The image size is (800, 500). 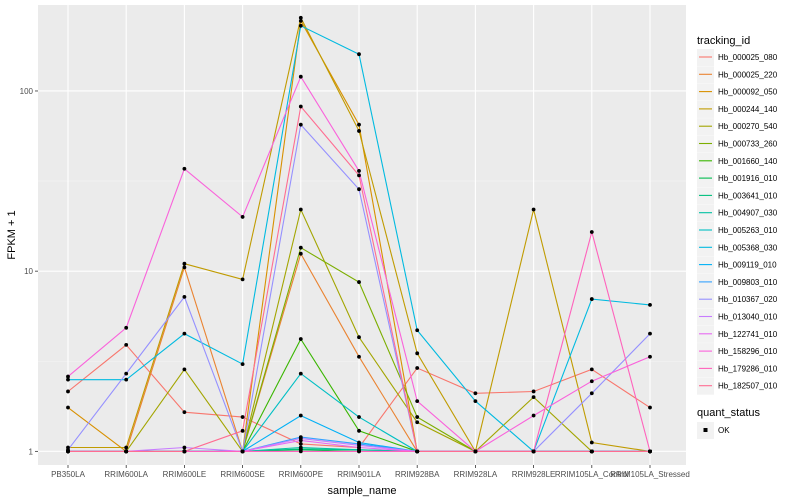 What do you see at coordinates (27, 91) in the screenshot?
I see `y-tick-label: 100` at bounding box center [27, 91].